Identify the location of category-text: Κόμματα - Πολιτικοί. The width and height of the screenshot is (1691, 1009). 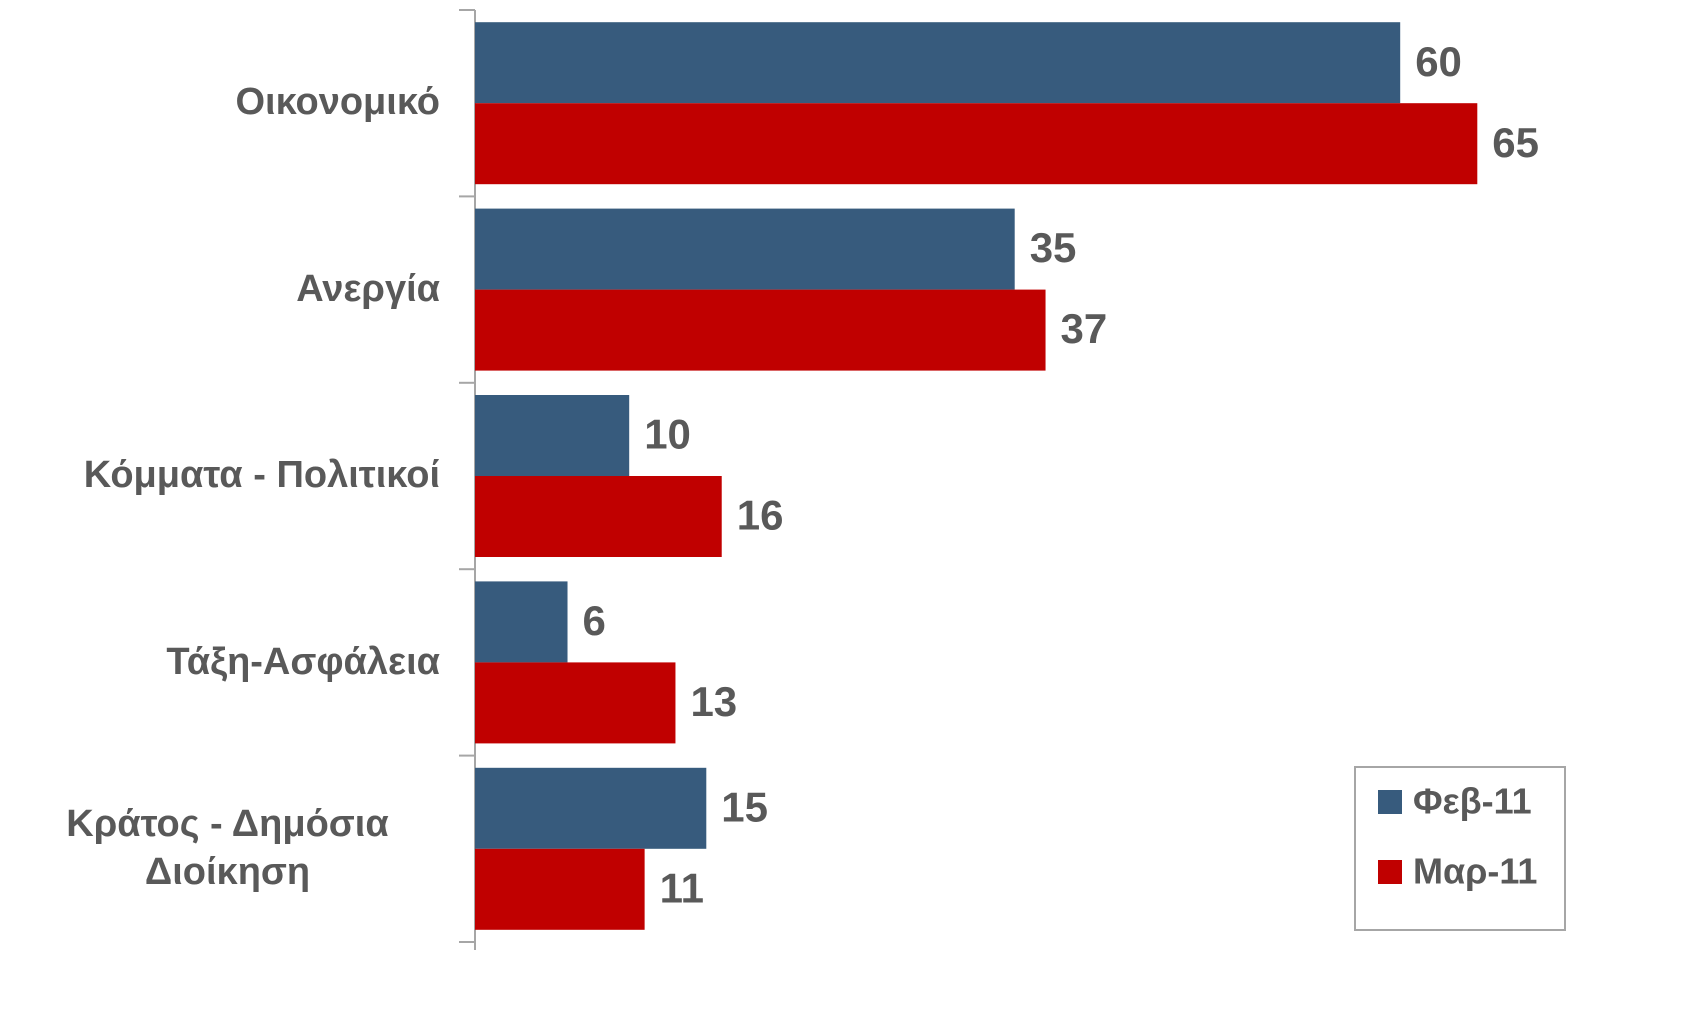
(261, 475).